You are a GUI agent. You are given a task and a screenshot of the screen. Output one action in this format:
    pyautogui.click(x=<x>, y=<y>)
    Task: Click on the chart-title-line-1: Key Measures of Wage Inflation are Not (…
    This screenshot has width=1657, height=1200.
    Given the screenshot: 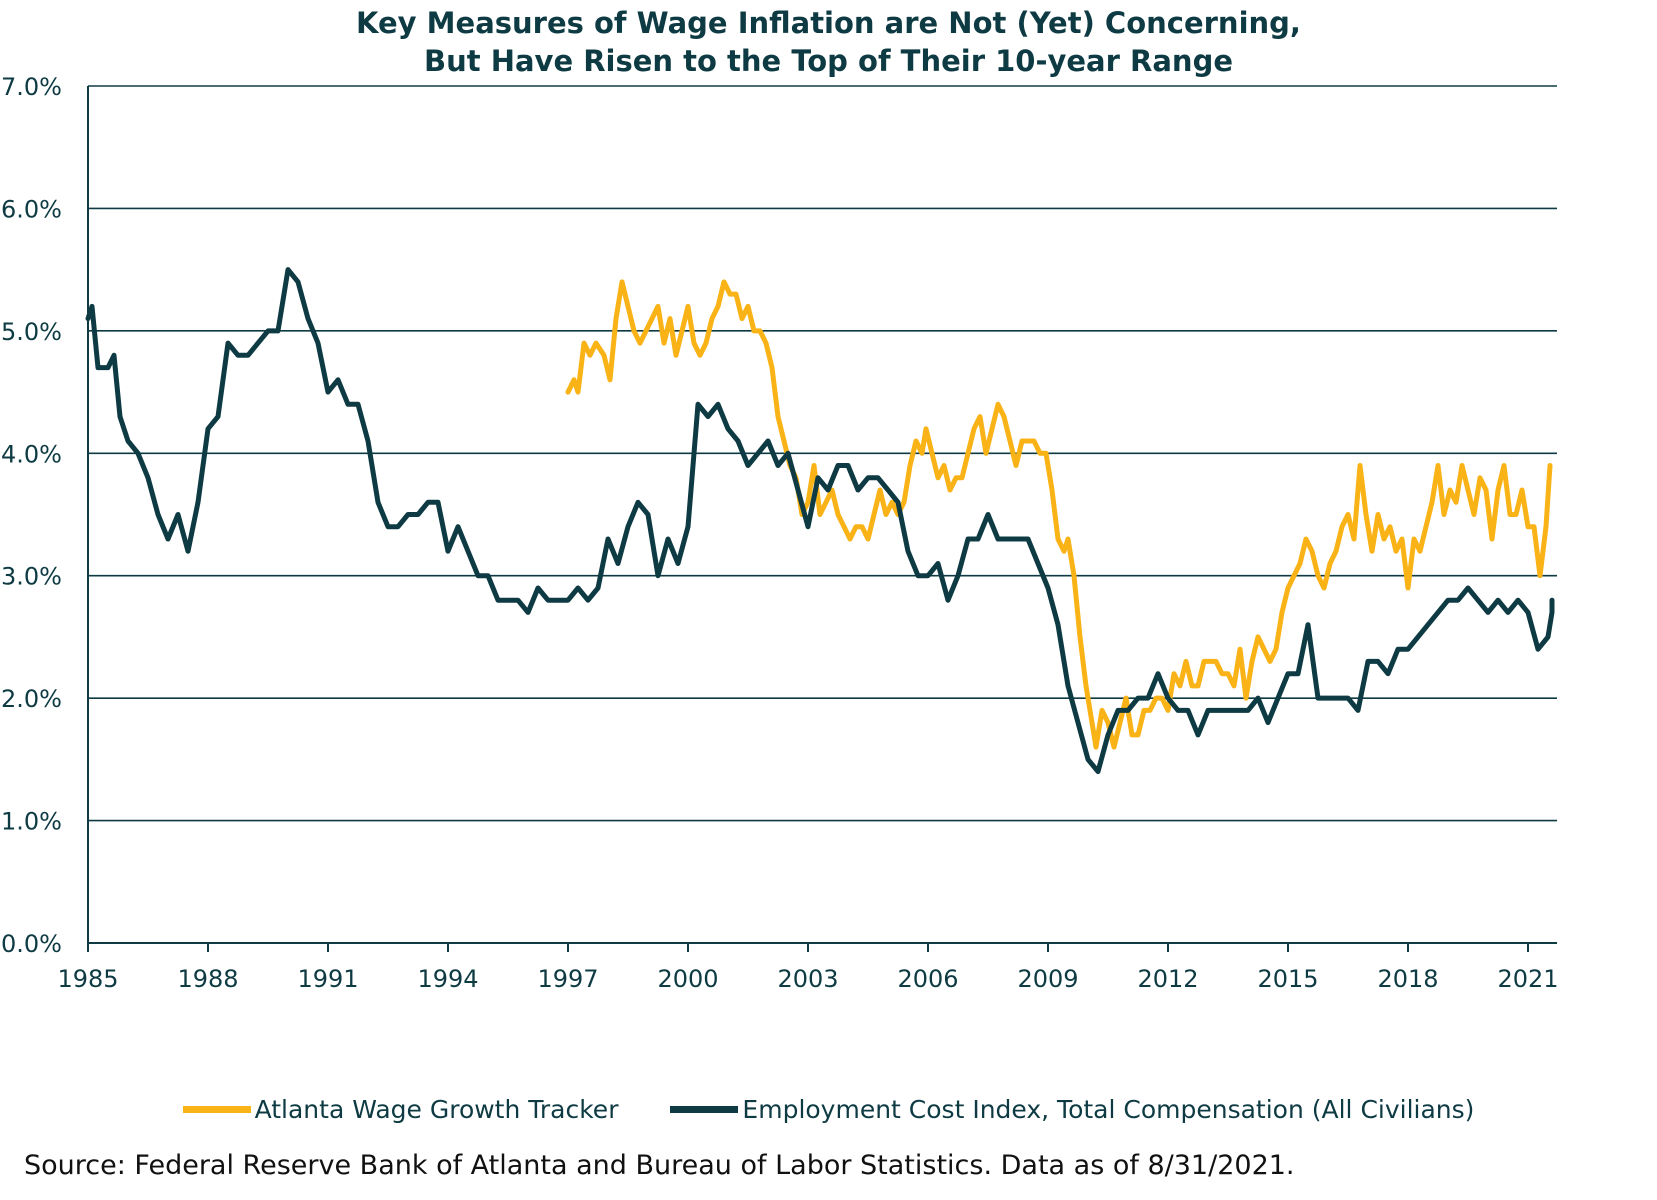 What is the action you would take?
    pyautogui.click(x=828, y=23)
    